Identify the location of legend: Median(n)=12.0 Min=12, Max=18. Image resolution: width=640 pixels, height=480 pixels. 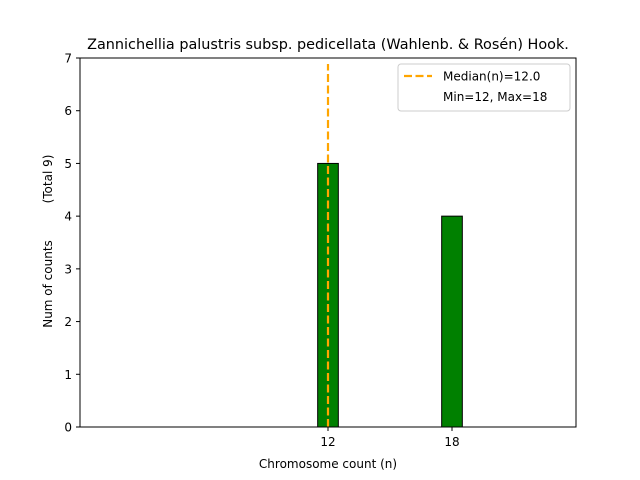
(484, 87).